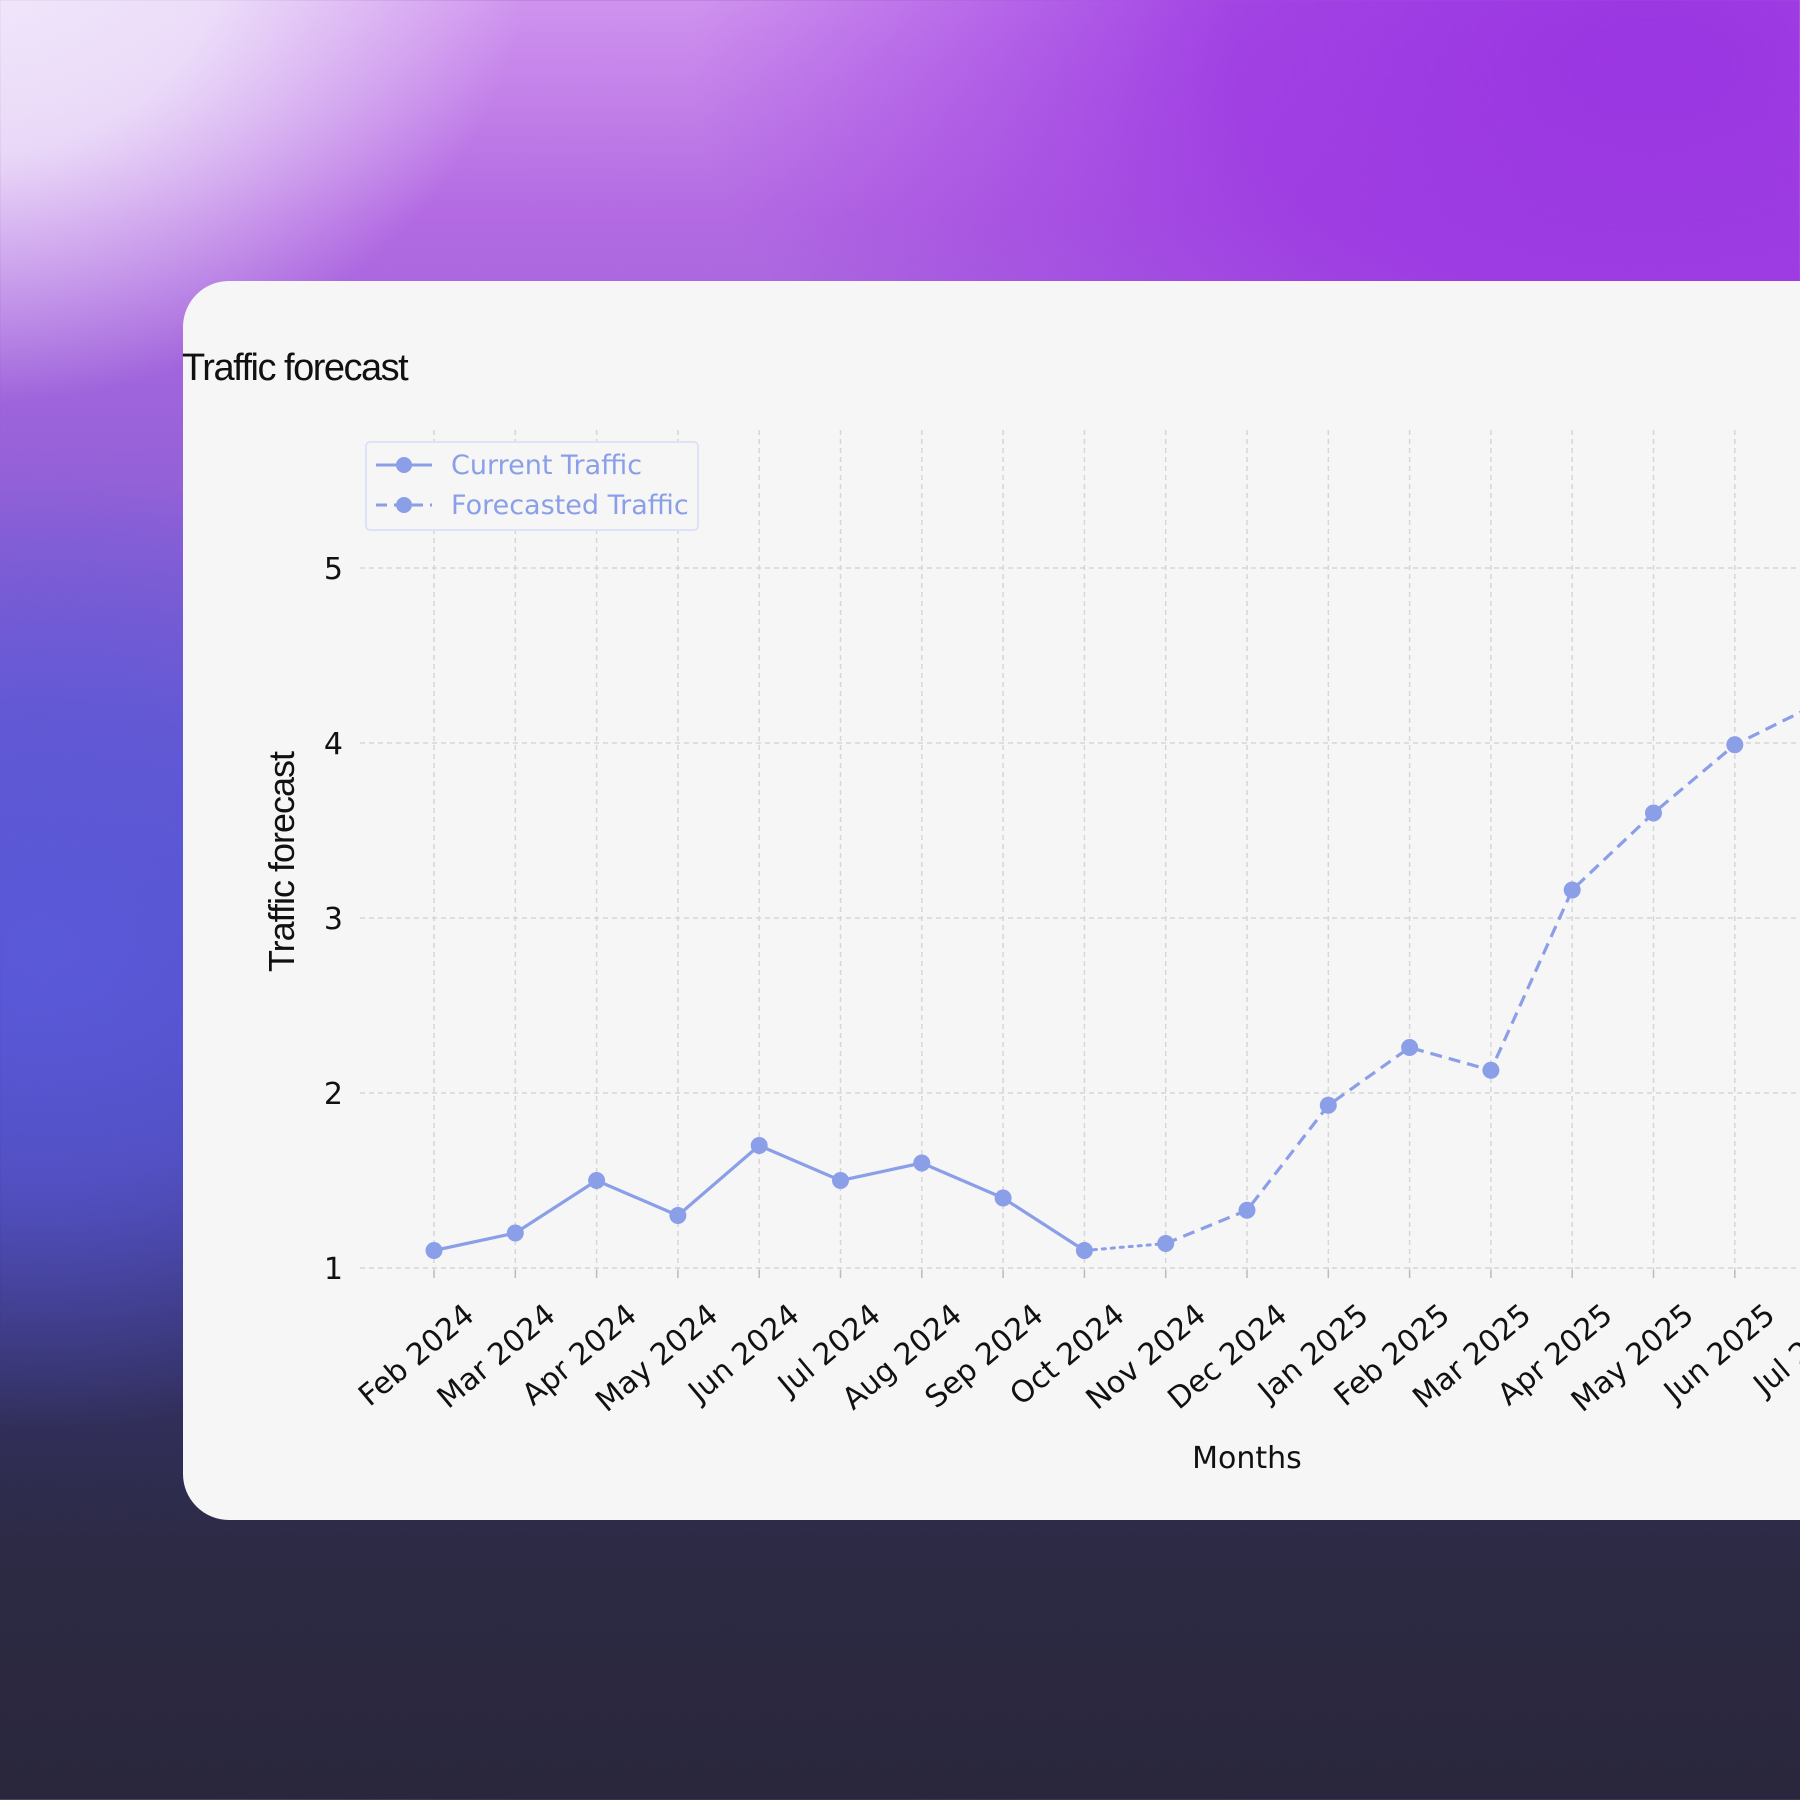  Describe the element at coordinates (922, 1163) in the screenshot. I see `point-current-traffic-aug-2024` at that location.